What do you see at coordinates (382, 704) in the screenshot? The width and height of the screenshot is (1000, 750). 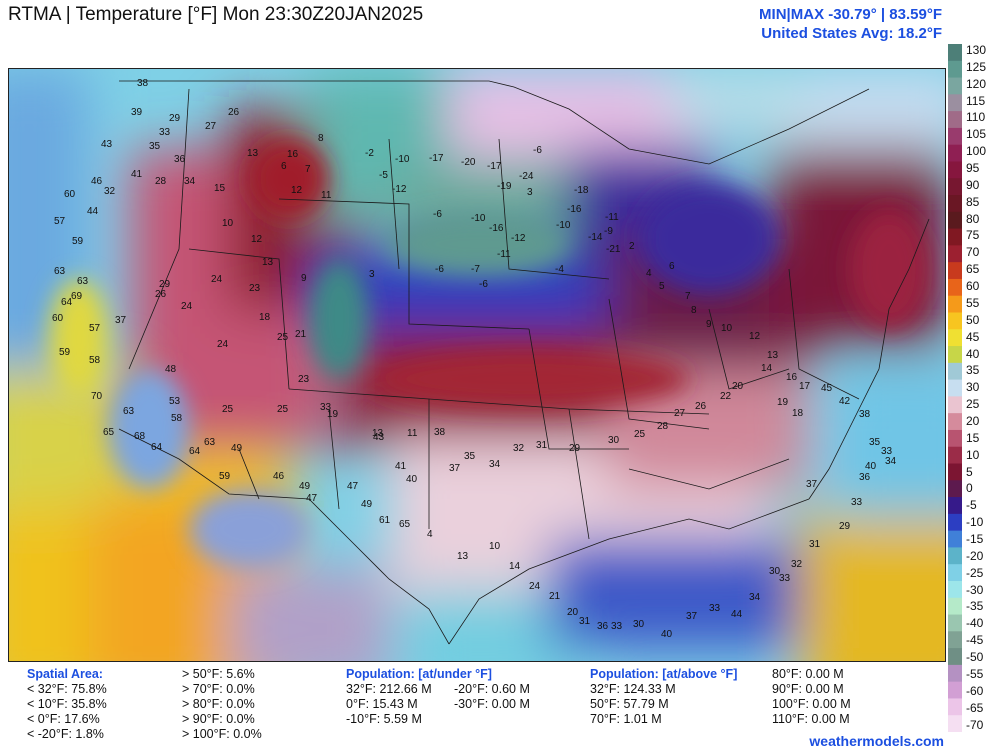 I see `population-under-line: 0°F: 15.43 M` at bounding box center [382, 704].